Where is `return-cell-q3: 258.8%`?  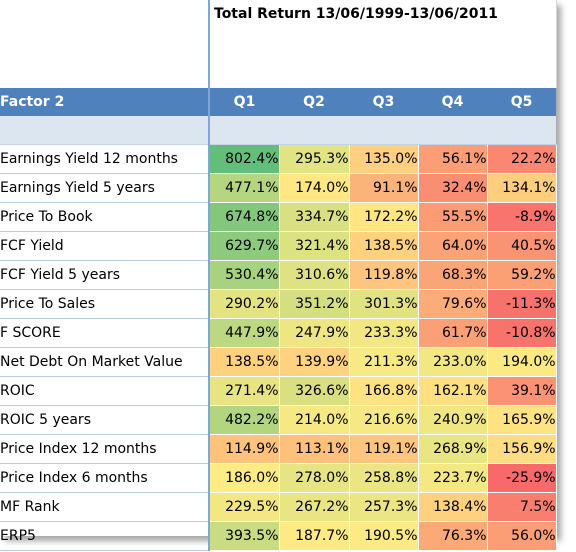
return-cell-q3: 258.8% is located at coordinates (384, 478).